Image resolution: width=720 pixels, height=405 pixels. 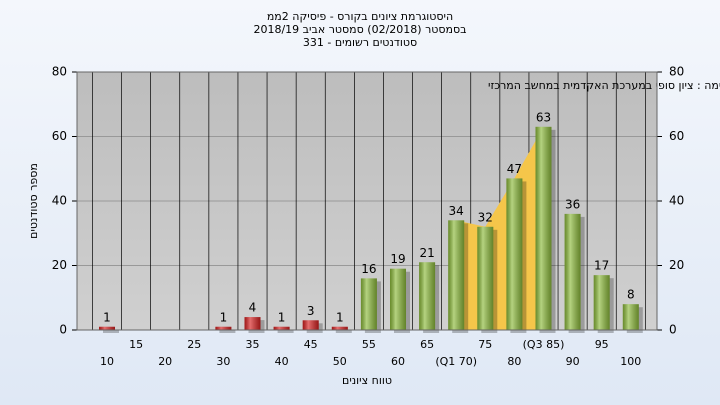 What do you see at coordinates (631, 295) in the screenshot?
I see `data-label: 8` at bounding box center [631, 295].